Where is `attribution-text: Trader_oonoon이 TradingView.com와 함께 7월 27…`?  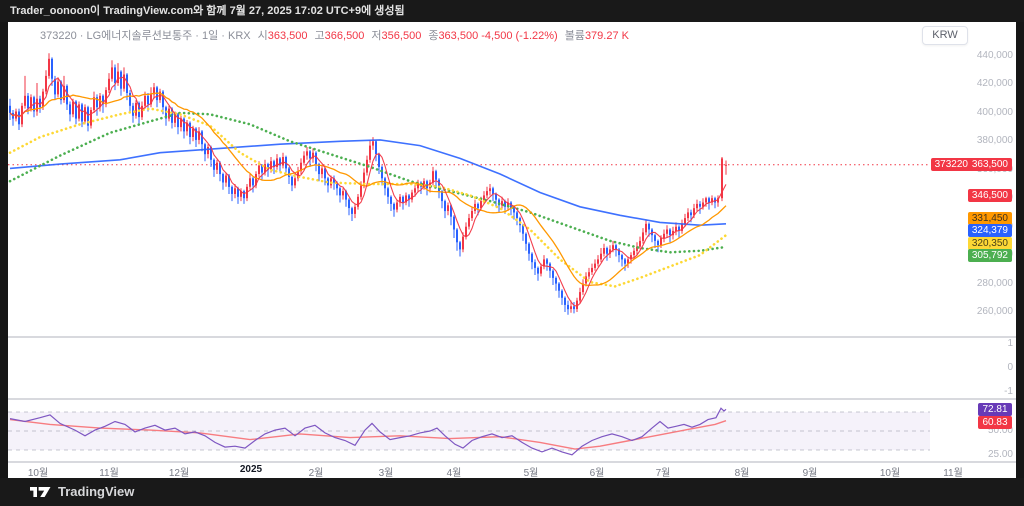
attribution-text: Trader_oonoon이 TradingView.com와 함께 7월 27… is located at coordinates (207, 11).